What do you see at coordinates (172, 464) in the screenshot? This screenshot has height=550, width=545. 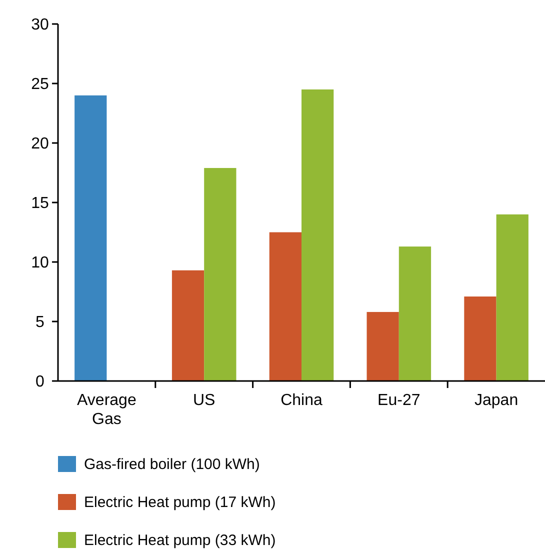 I see `legend-label: Gas-fired boiler (100 kWh)` at bounding box center [172, 464].